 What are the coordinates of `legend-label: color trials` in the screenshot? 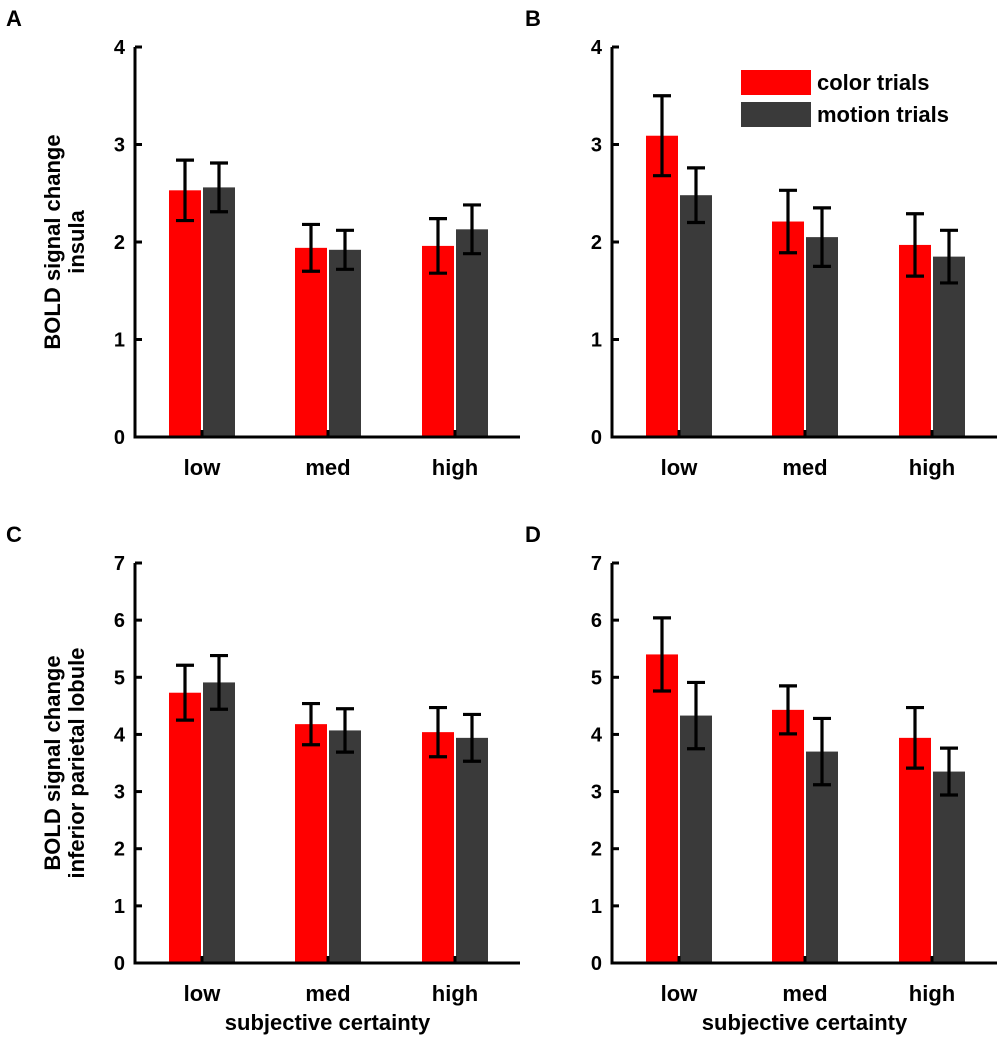 It's located at (873, 82).